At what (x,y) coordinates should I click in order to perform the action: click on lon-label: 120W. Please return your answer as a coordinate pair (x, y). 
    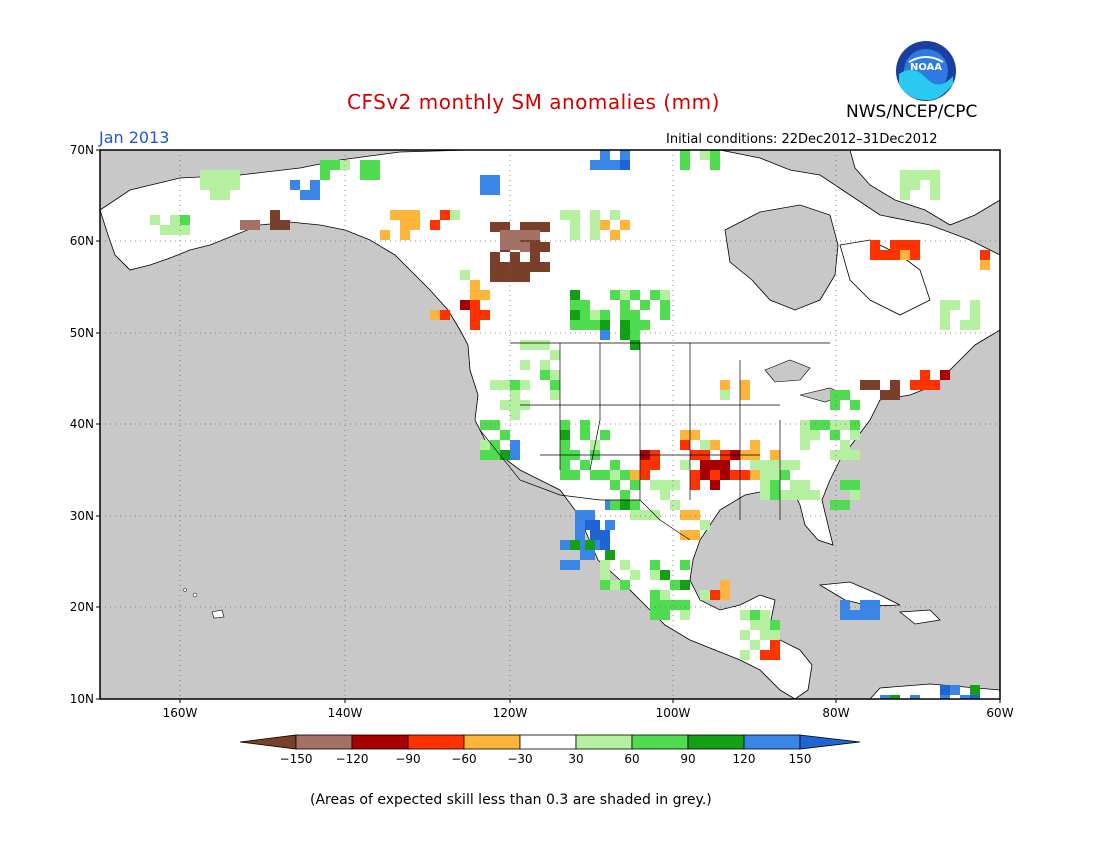
    Looking at the image, I should click on (510, 713).